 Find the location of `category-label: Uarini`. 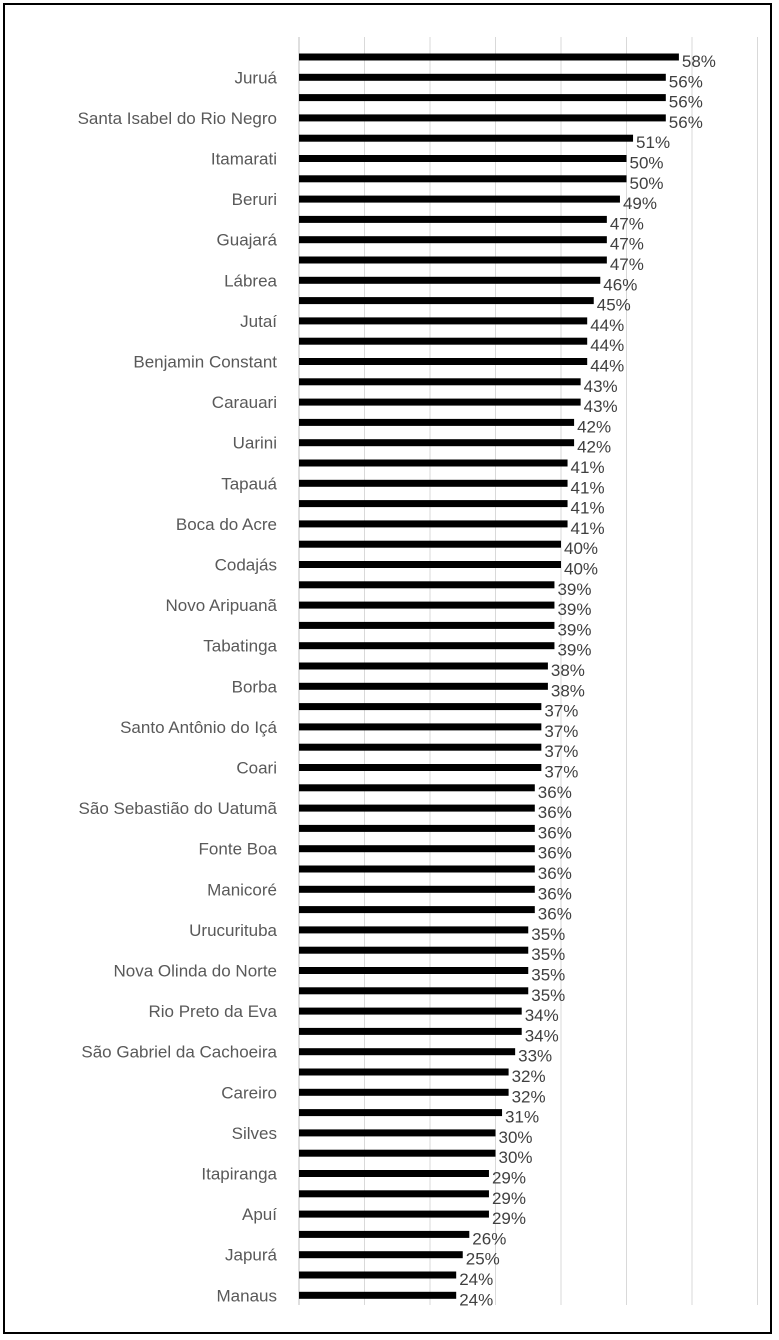

category-label: Uarini is located at coordinates (255, 443).